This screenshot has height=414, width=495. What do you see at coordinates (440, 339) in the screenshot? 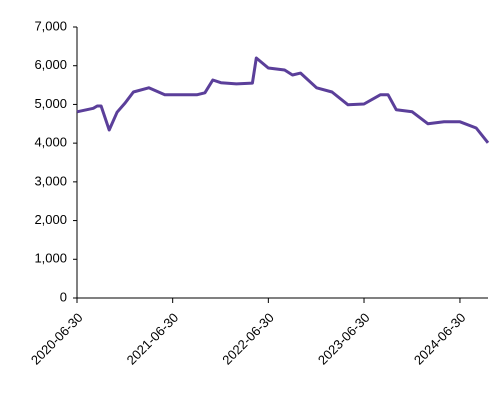
I see `x-tick-label: 2024-06-30` at bounding box center [440, 339].